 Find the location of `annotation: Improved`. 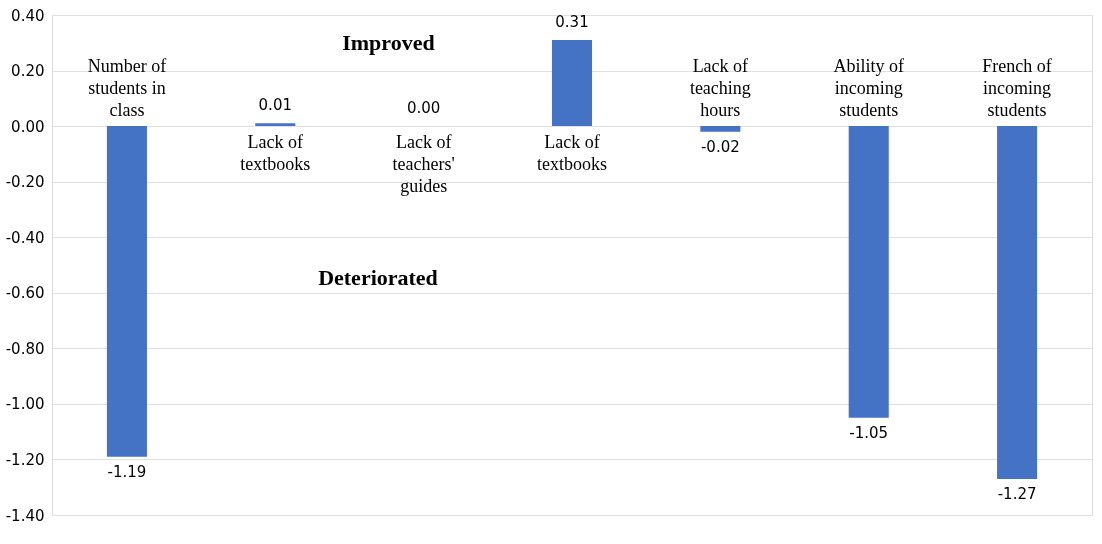

annotation: Improved is located at coordinates (388, 42).